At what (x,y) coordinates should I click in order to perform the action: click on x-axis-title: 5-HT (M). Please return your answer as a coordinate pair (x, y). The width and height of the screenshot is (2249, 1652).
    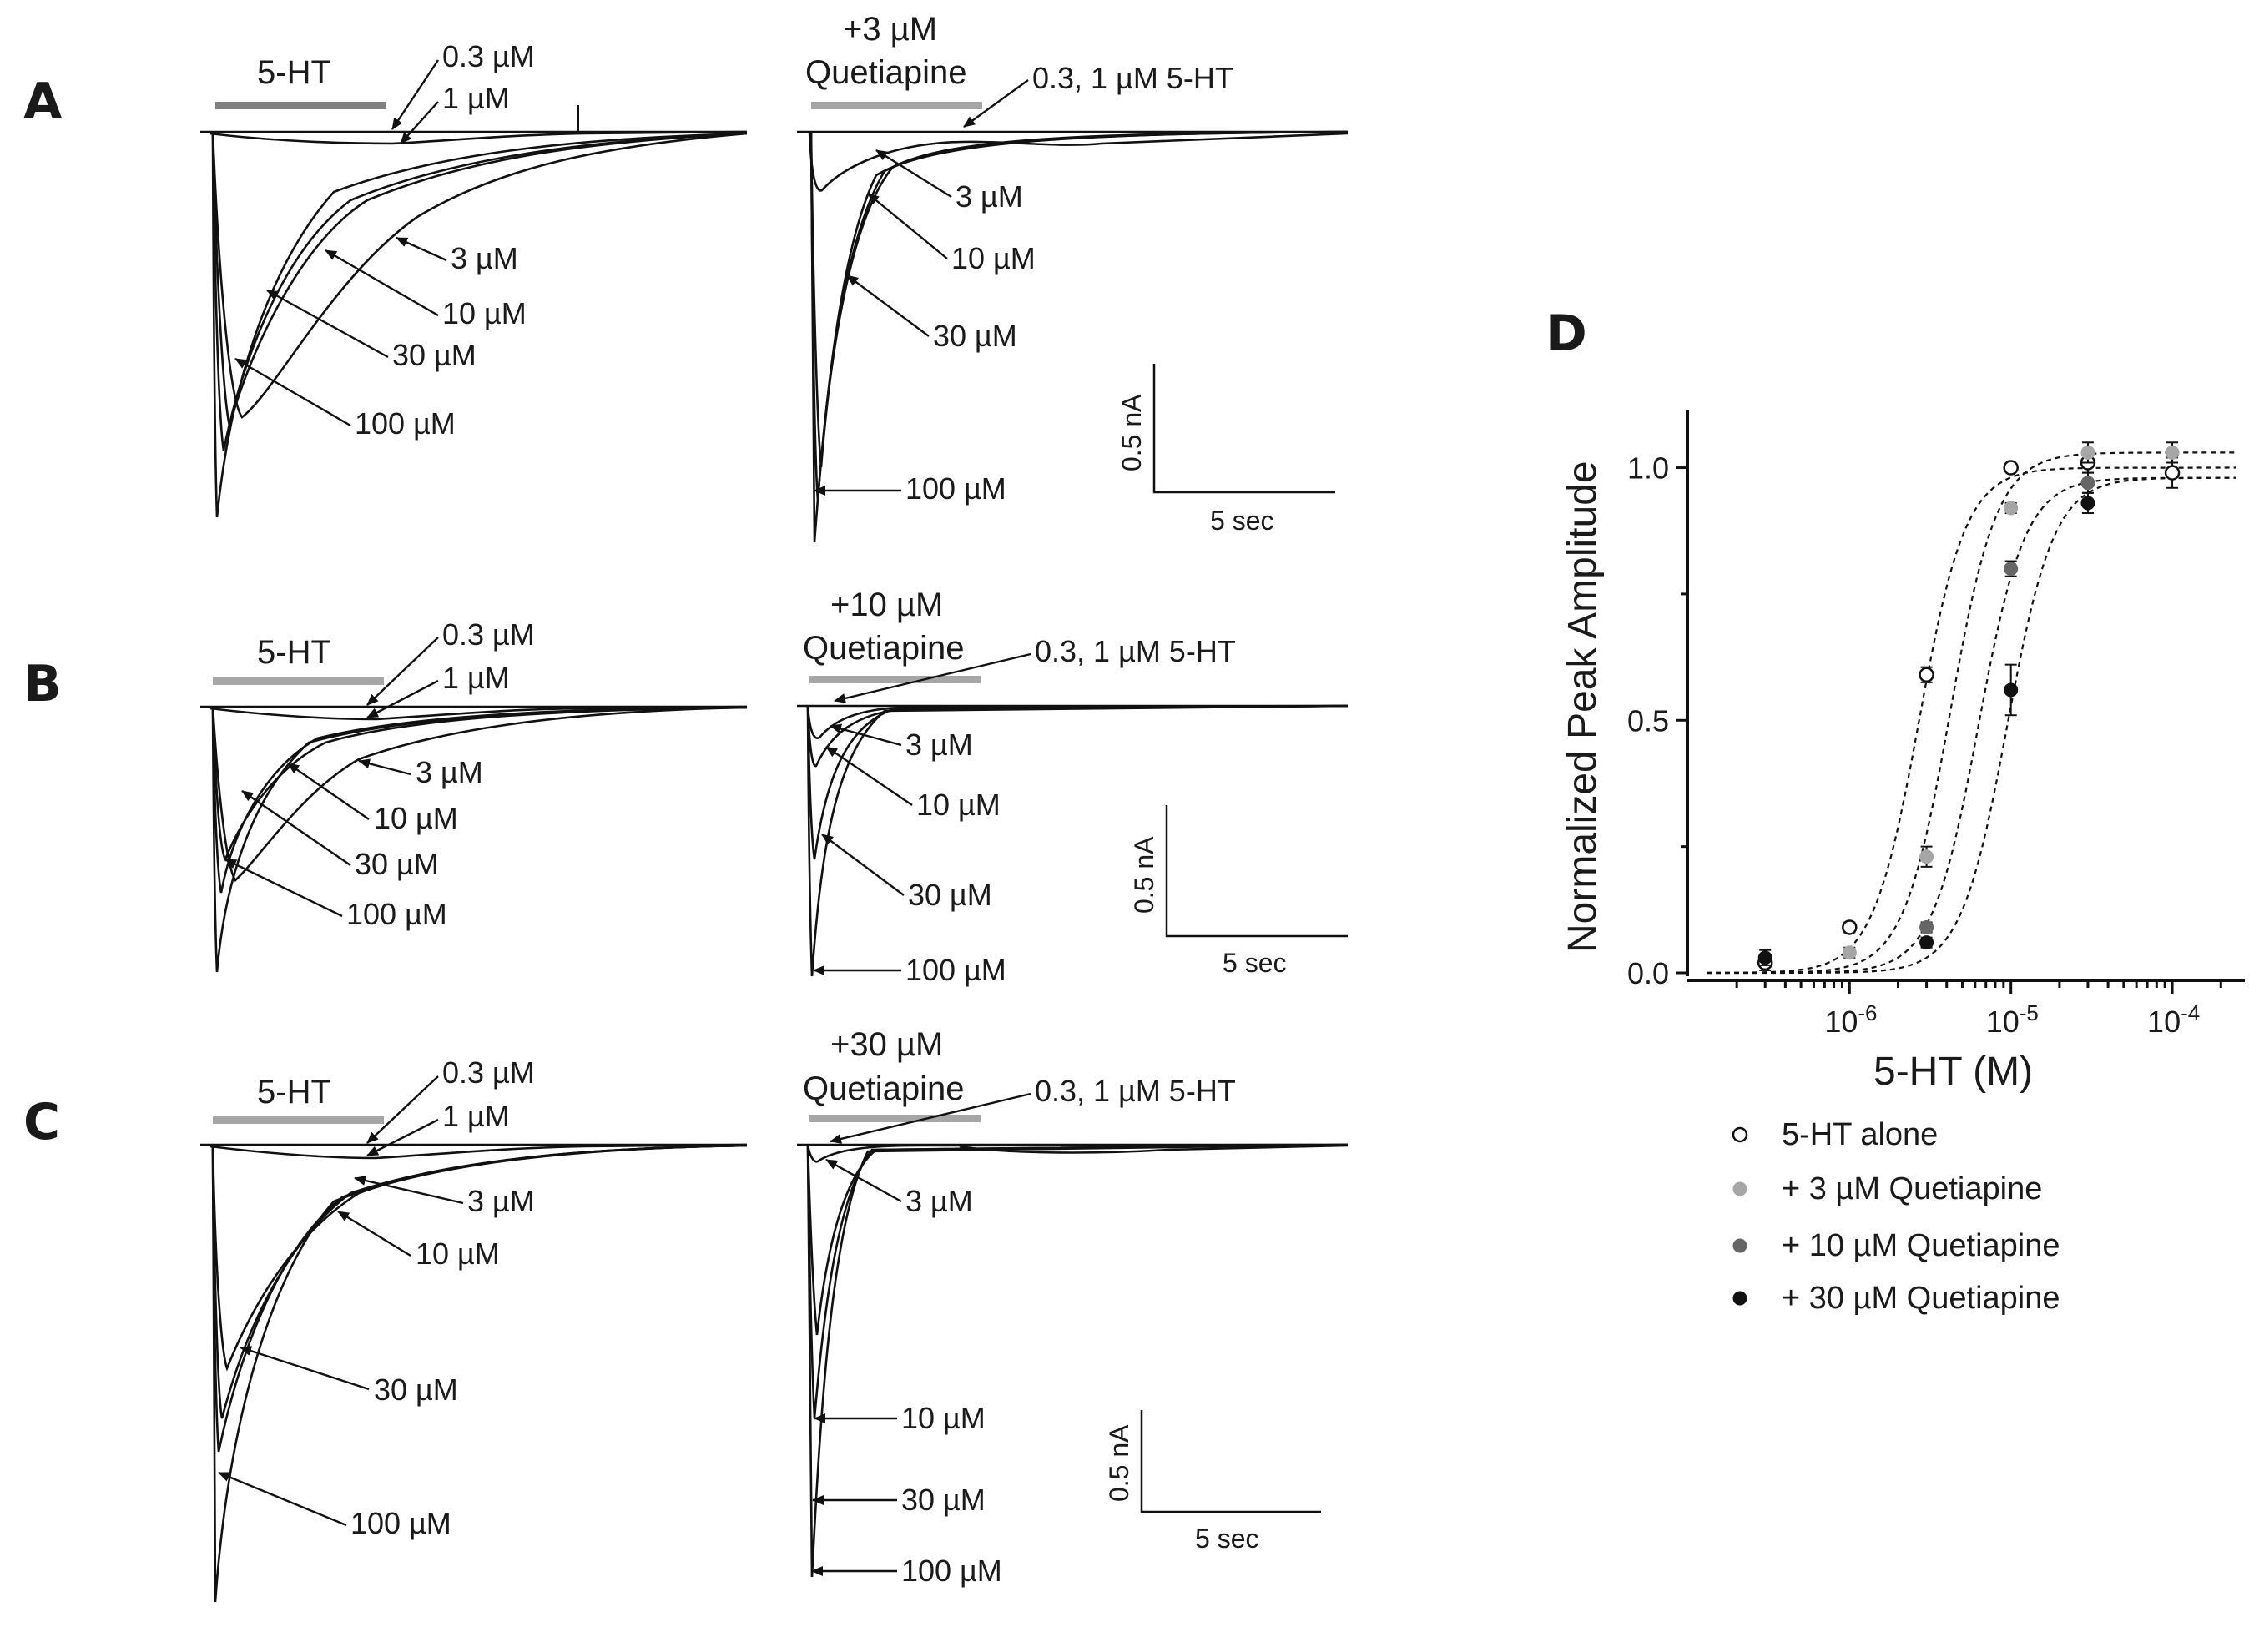
    Looking at the image, I should click on (1953, 1072).